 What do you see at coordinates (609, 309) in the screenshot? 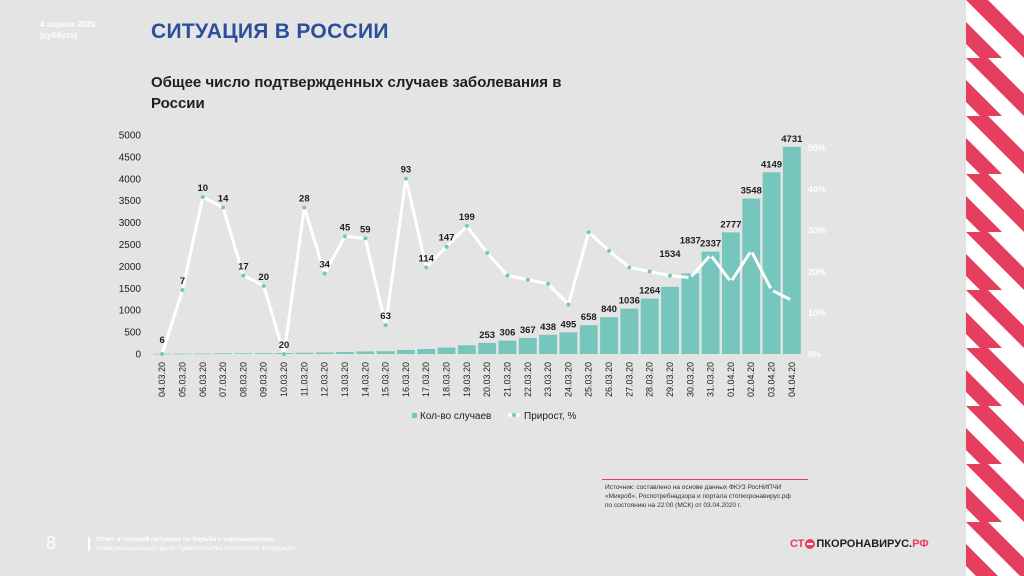
I see `bar-data-label: 840` at bounding box center [609, 309].